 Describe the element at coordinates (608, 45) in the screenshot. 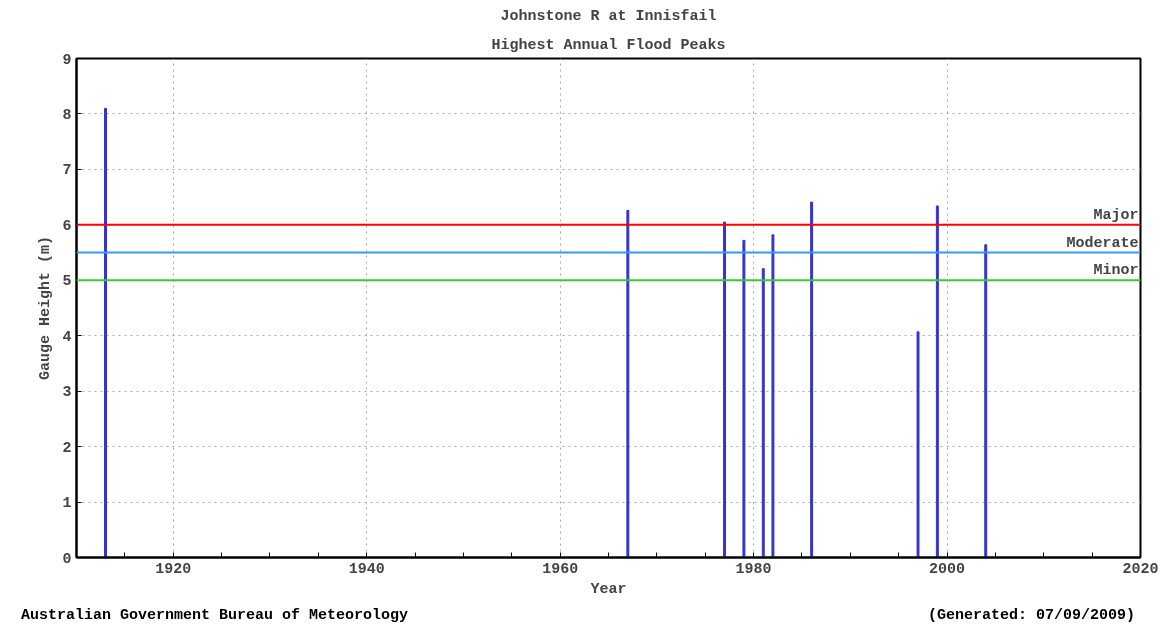

I see `chart-subtitle: Highest Annual Flood Peaks` at that location.